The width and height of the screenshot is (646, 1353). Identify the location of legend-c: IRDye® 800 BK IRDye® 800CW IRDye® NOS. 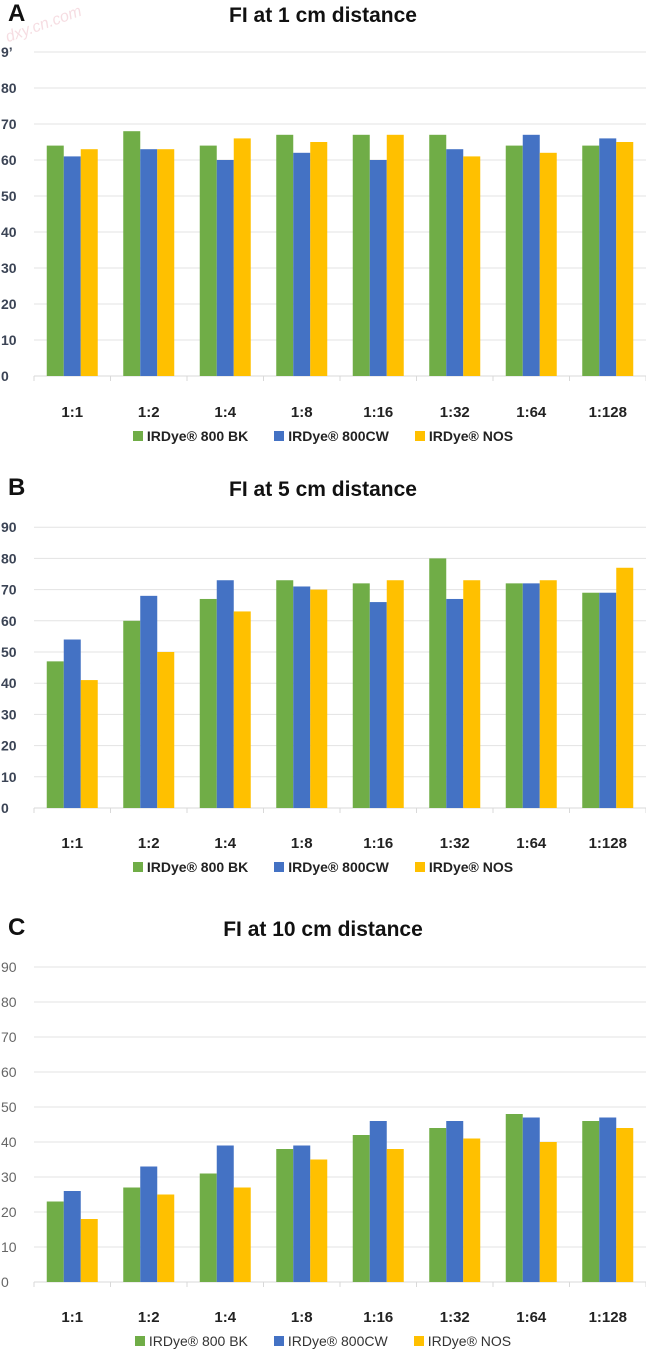
(323, 1341).